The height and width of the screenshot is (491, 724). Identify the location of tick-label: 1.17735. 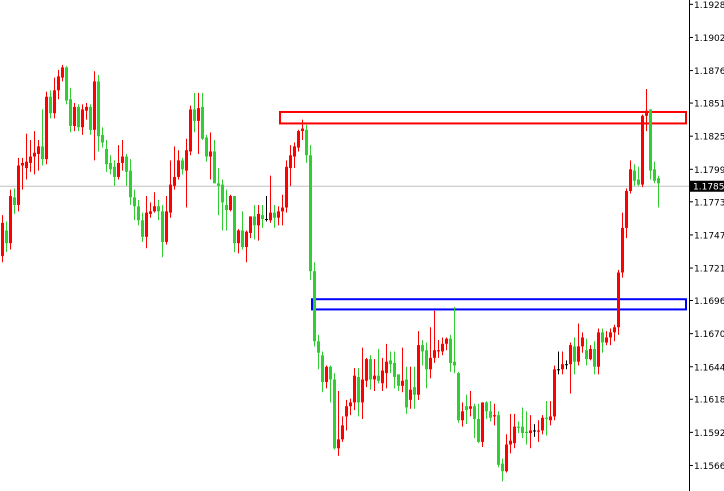
(709, 203).